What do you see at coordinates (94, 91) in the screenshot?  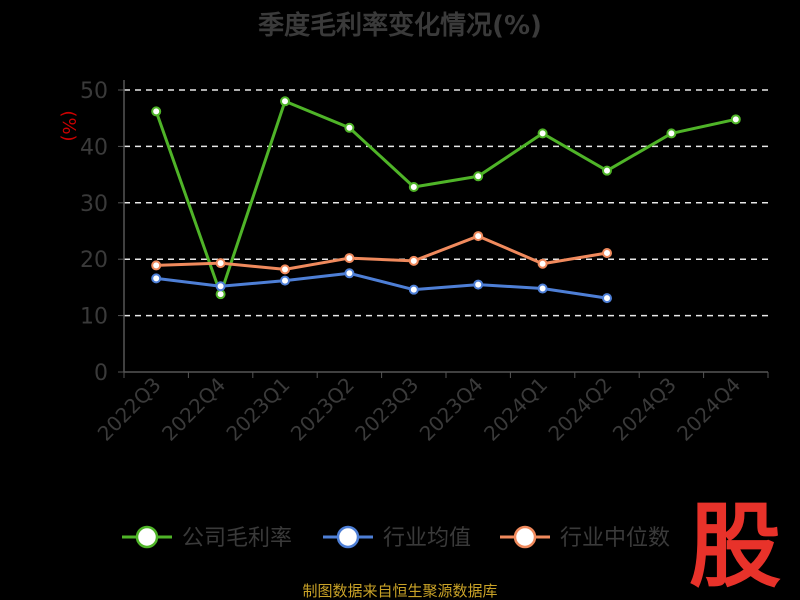 I see `y-tick-label: 50` at bounding box center [94, 91].